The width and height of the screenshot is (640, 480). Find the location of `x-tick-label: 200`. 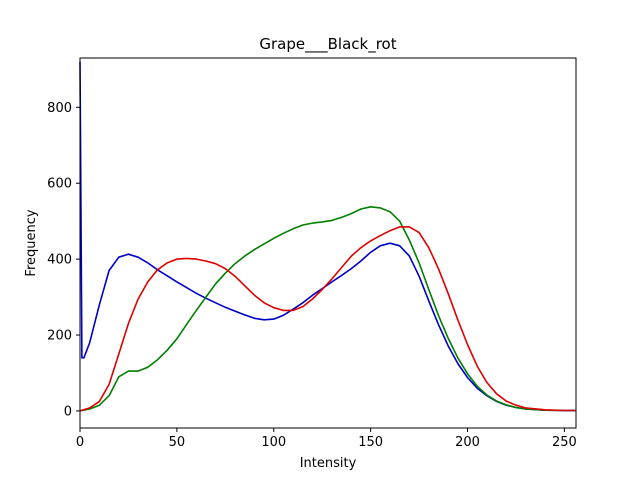

x-tick-label: 200 is located at coordinates (467, 442).